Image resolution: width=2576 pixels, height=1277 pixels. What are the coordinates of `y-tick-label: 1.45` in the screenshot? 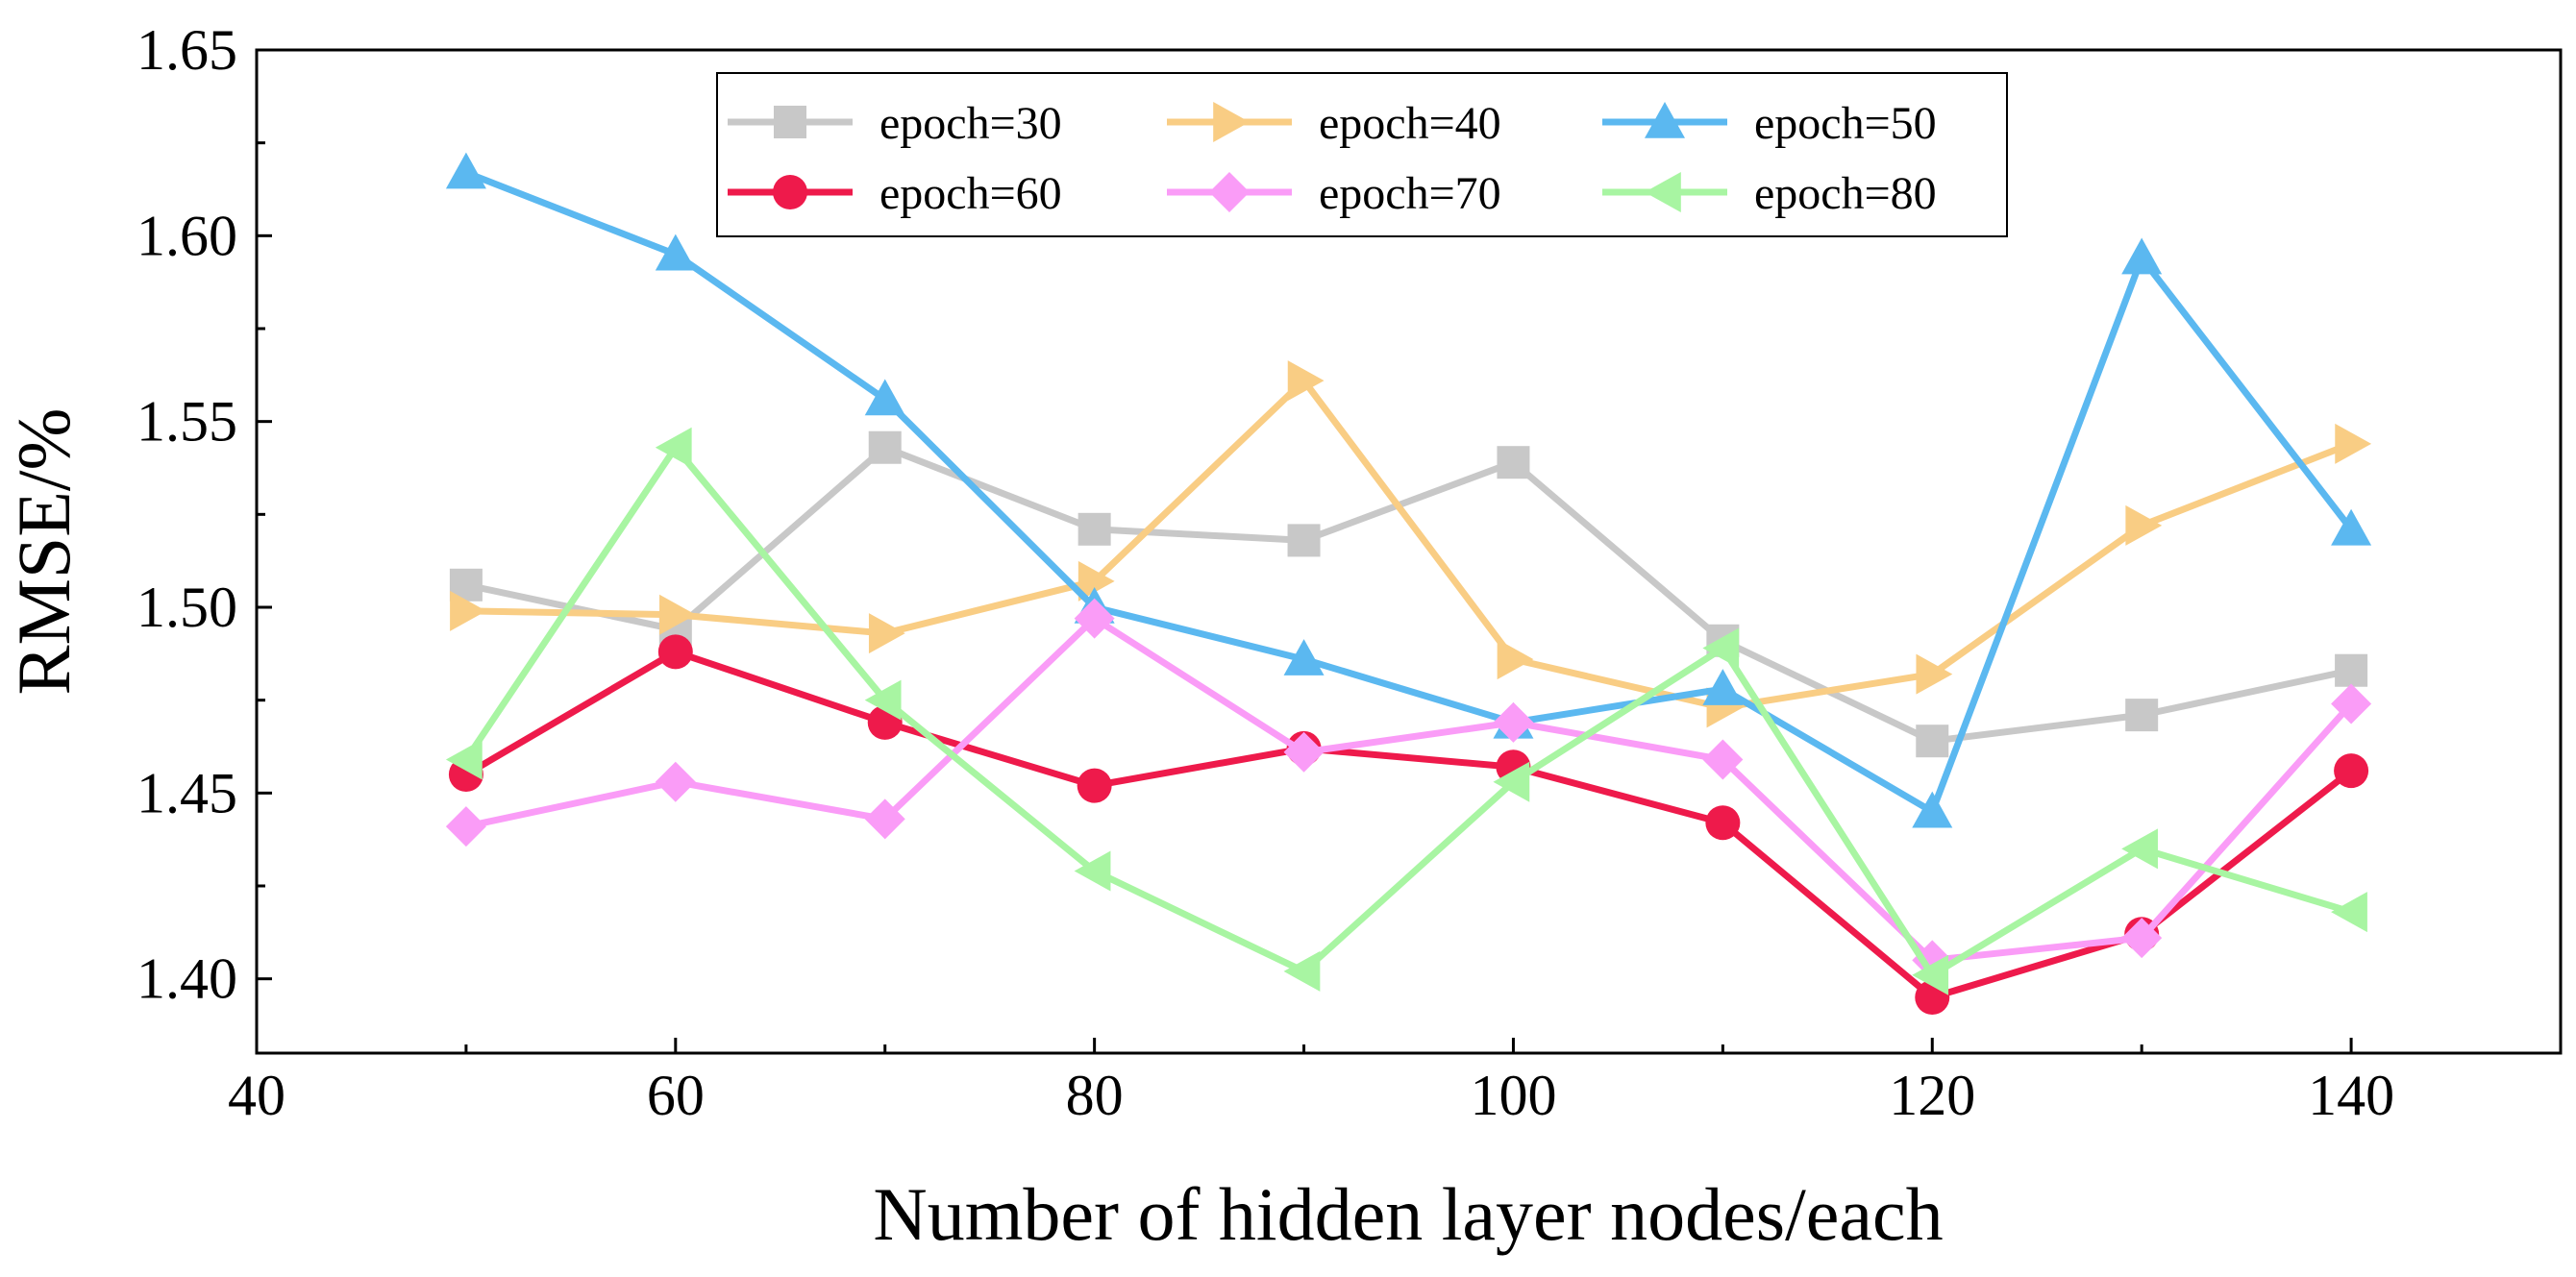 It's located at (186, 792).